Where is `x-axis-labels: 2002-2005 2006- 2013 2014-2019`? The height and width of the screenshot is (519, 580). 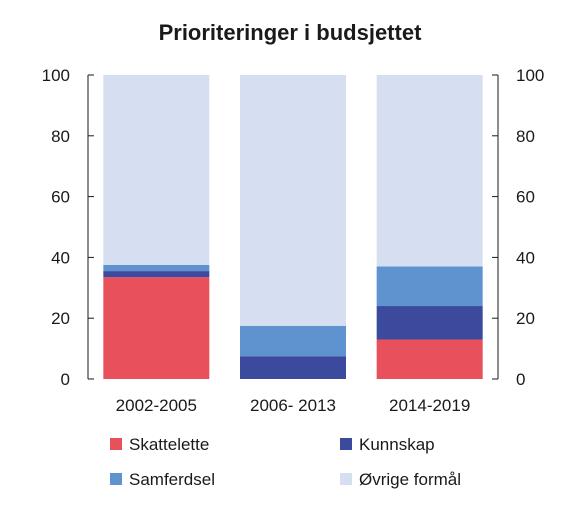
x-axis-labels: 2002-2005 2006- 2013 2014-2019 is located at coordinates (293, 405).